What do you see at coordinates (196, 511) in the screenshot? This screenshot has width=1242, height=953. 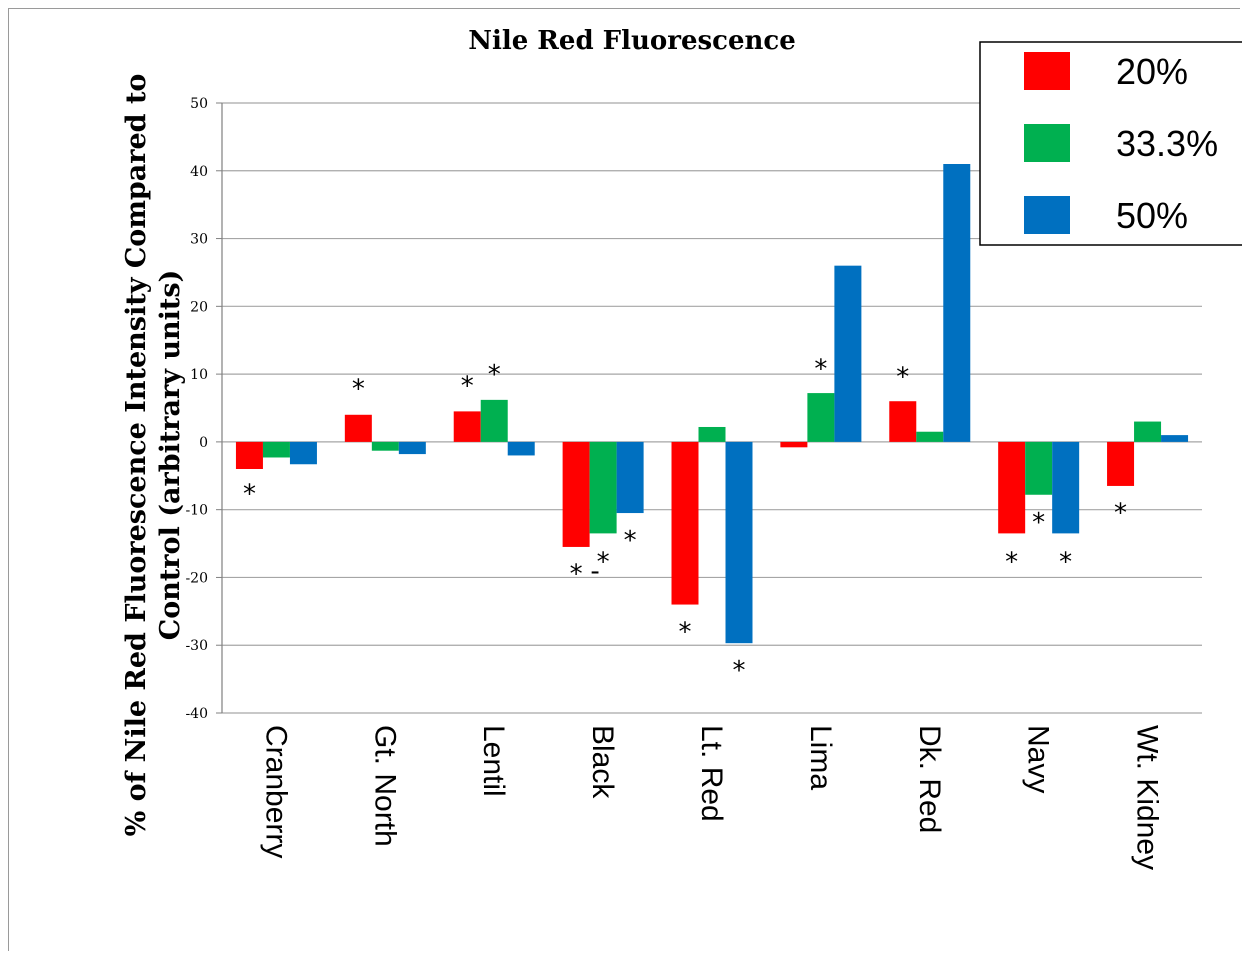 I see `y-tick-label: -10` at bounding box center [196, 511].